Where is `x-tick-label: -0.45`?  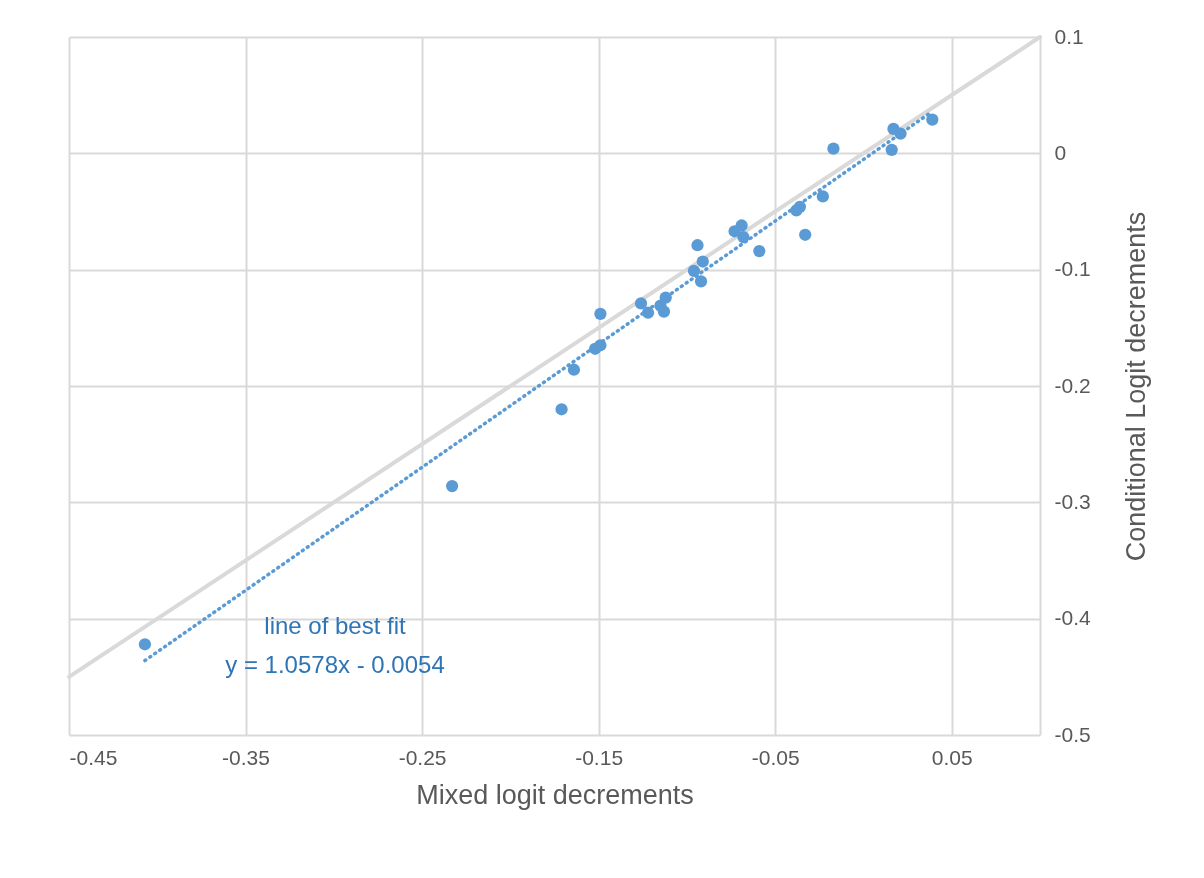 x-tick-label: -0.45 is located at coordinates (93, 757).